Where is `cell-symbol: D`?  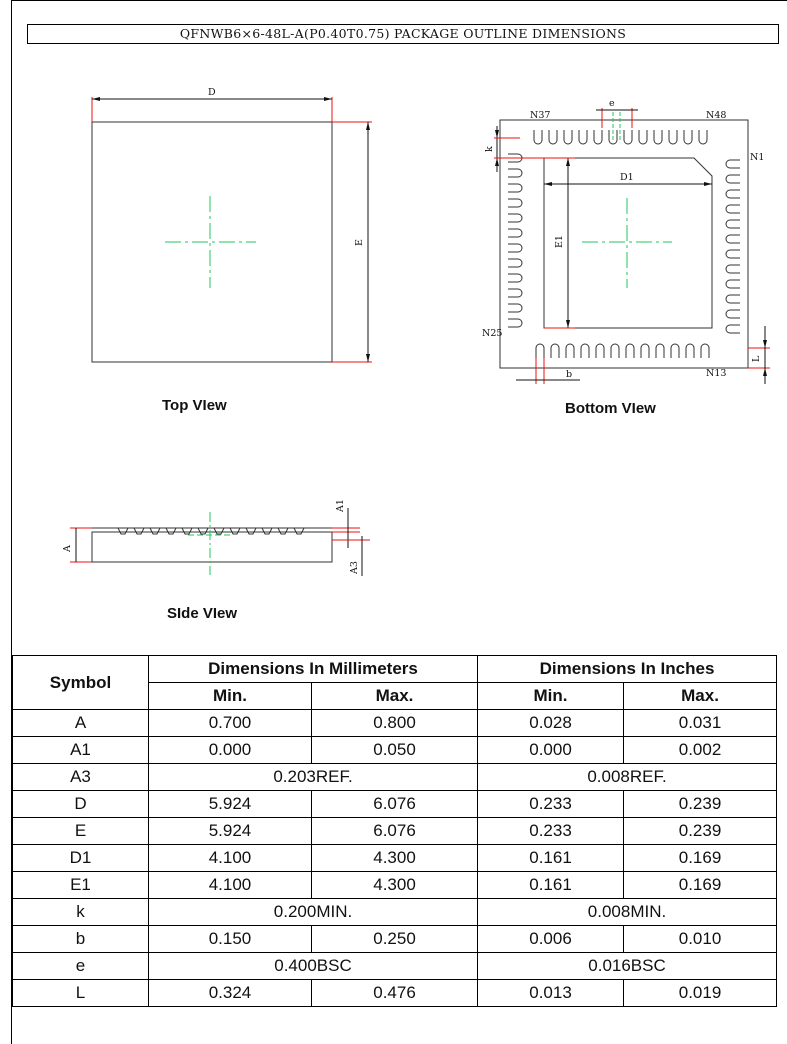 cell-symbol: D is located at coordinates (80, 804).